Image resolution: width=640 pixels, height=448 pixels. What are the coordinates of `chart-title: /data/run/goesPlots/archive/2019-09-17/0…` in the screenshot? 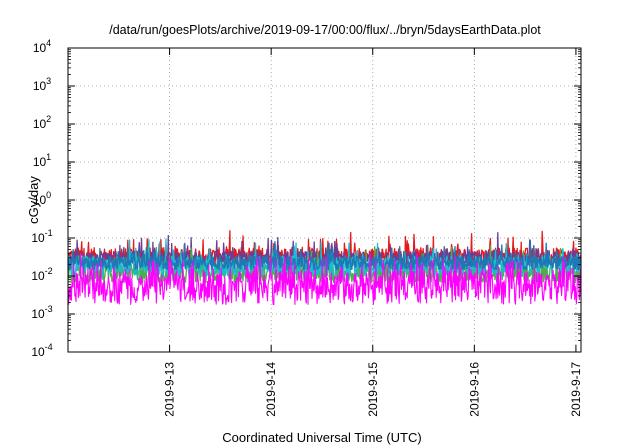 It's located at (325, 30).